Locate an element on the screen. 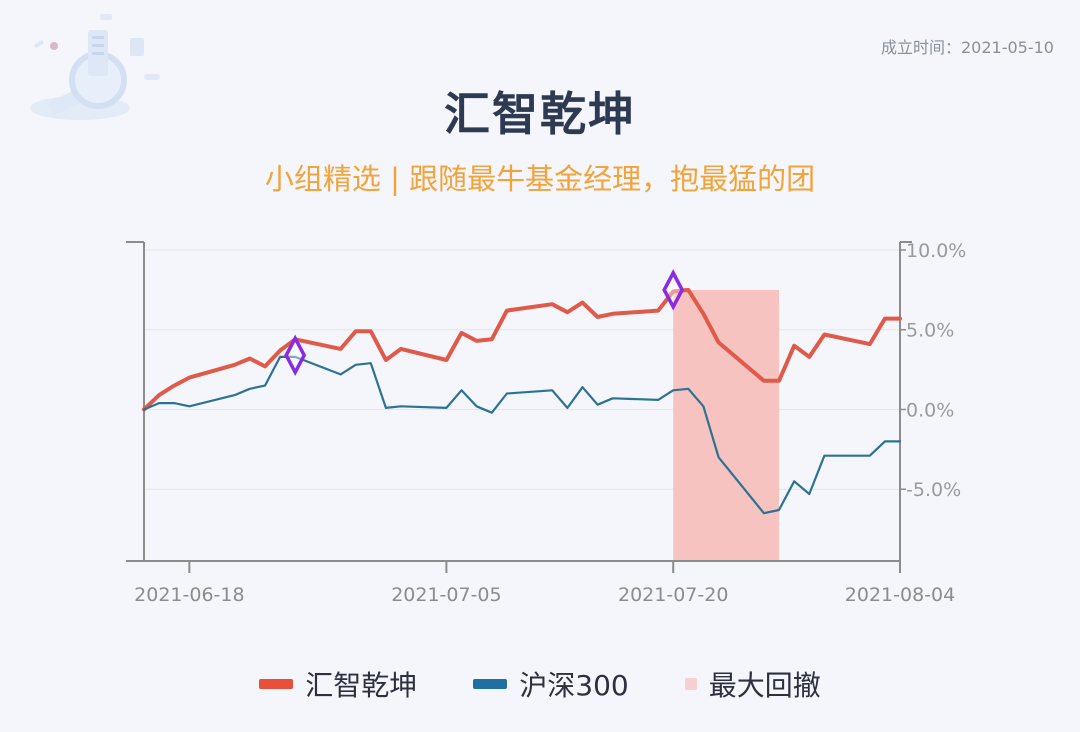 Image resolution: width=1080 pixels, height=732 pixels. legend-item-fund: 汇智乾坤 is located at coordinates (338, 684).